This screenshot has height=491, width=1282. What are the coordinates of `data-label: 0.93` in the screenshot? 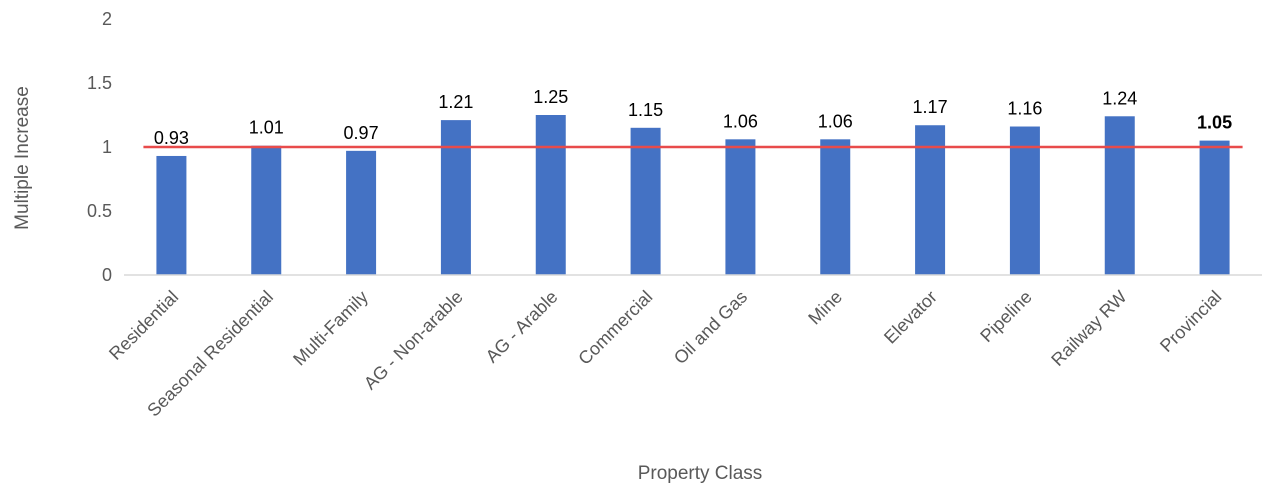 It's located at (171, 138).